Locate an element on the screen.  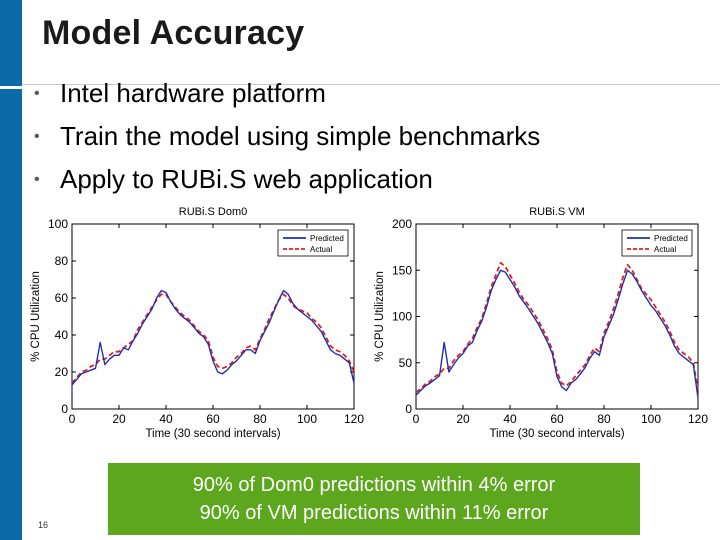
chart-dom0-ytick-label: 40 is located at coordinates (62, 335).